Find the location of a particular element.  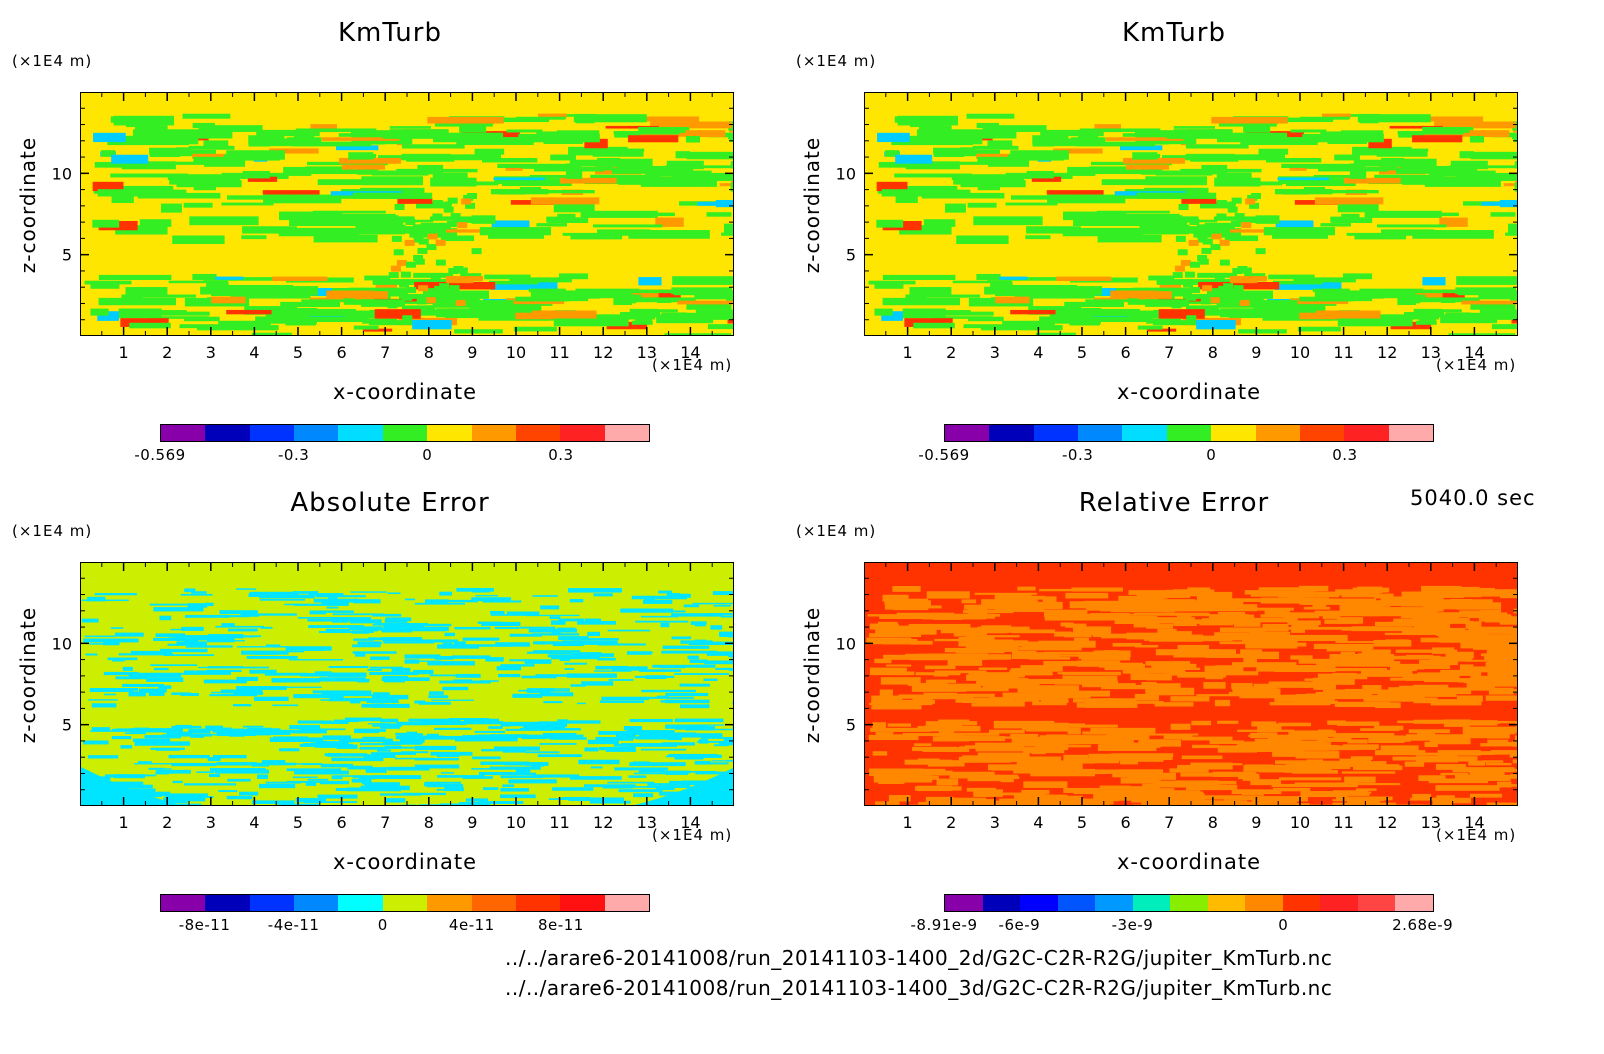

colorbar is located at coordinates (405, 433).